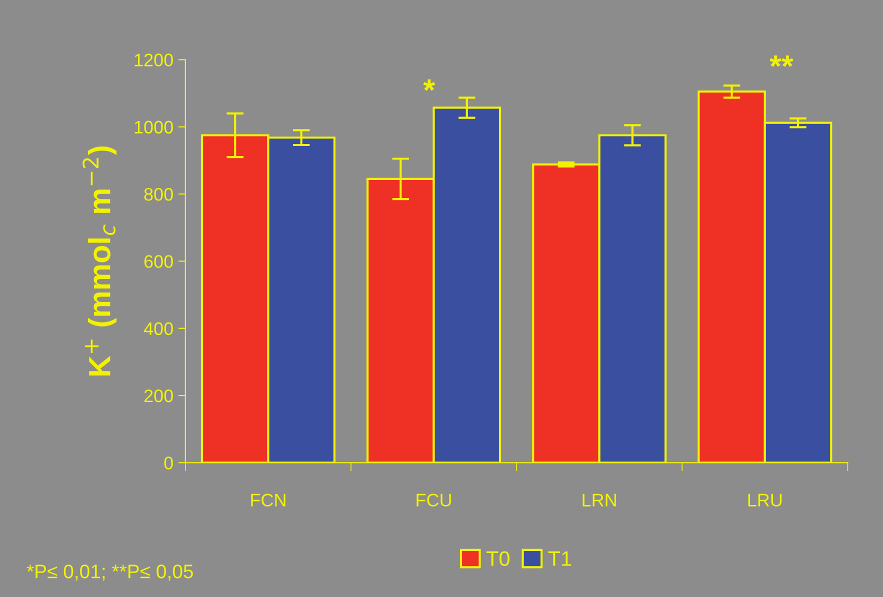  I want to click on y-tick-label: 1200, so click(153, 60).